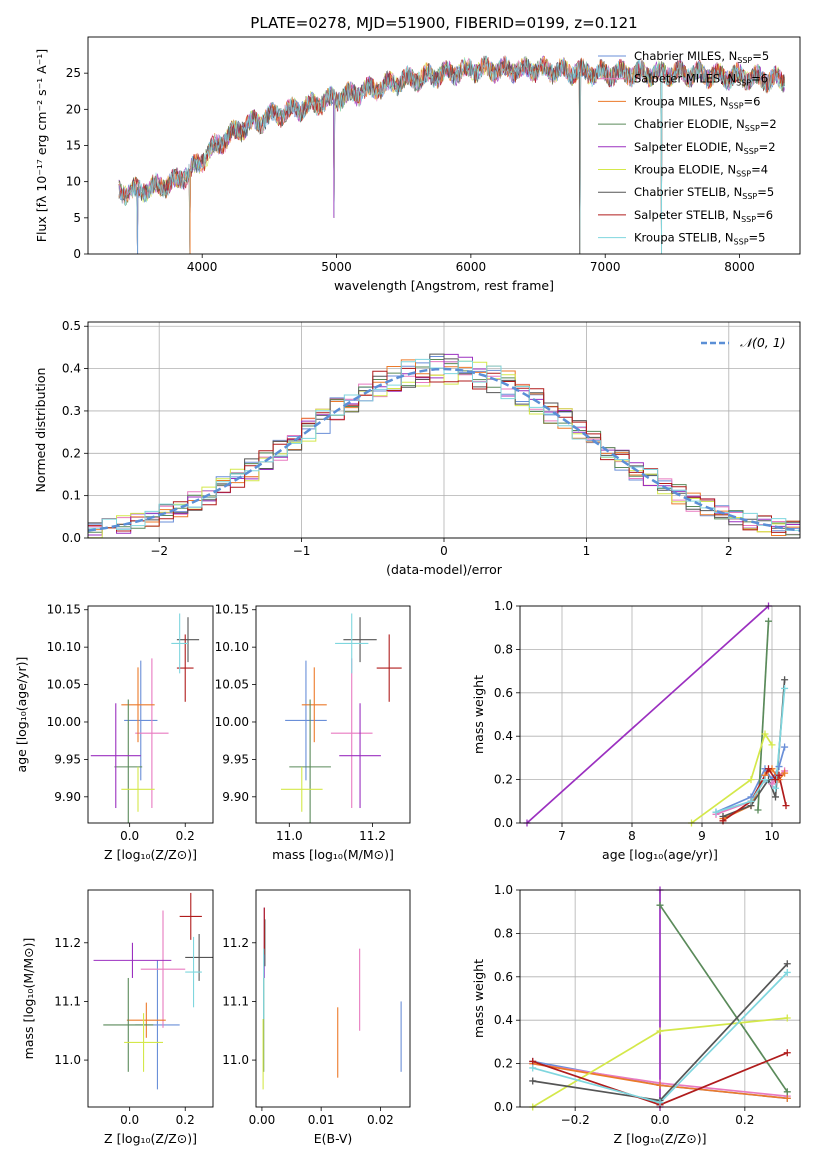 This screenshot has height=1170, width=819. I want to click on y-tick-label: 10.10, so click(64, 647).